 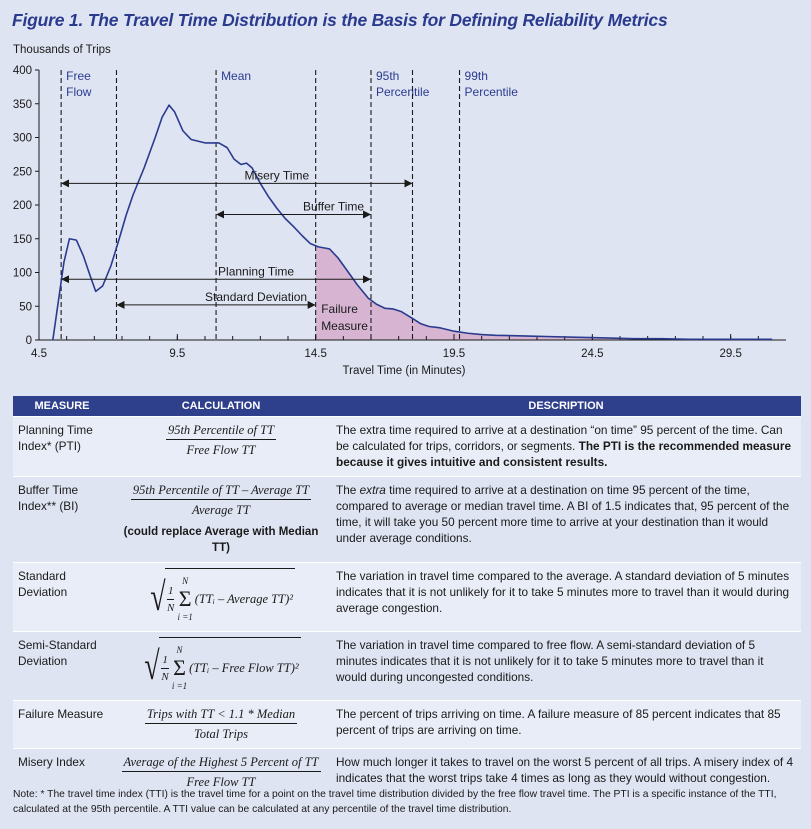 I want to click on x-tick-label: 29.5, so click(x=730, y=354).